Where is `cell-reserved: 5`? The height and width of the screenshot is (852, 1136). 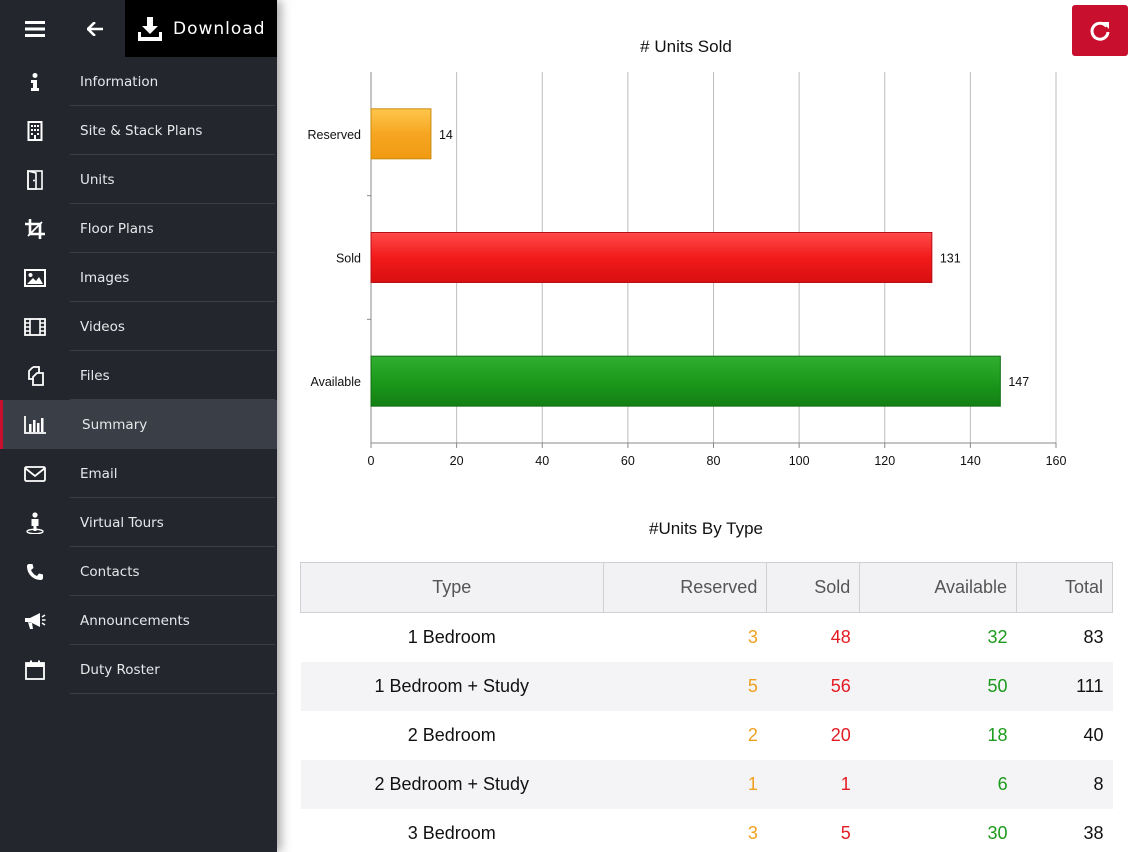 cell-reserved: 5 is located at coordinates (685, 686).